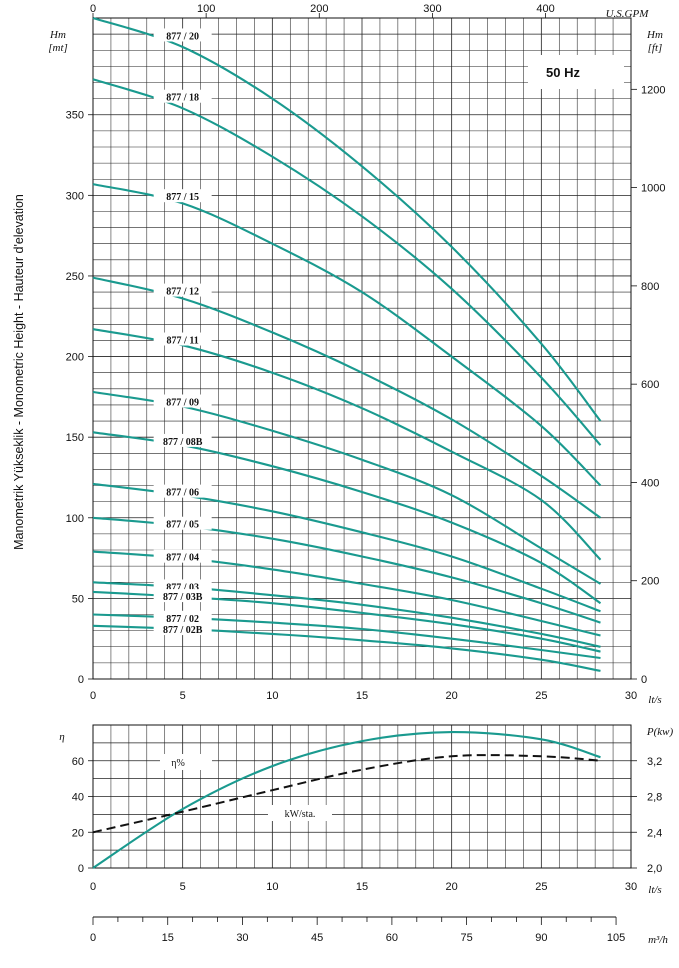  I want to click on curve-label: 877 / 15, so click(182, 196).